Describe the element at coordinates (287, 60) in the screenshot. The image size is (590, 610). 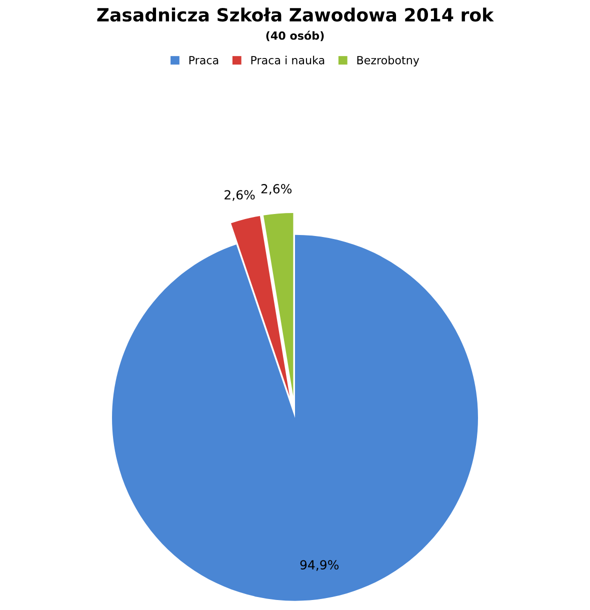
I see `legend-label: Praca i nauka` at that location.